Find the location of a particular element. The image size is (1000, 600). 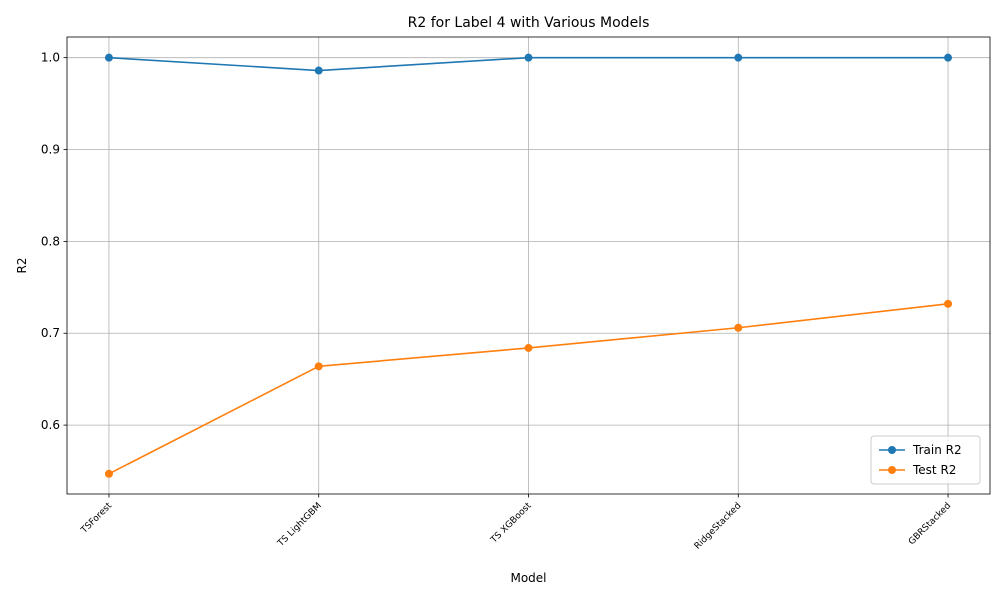

legend-test-label: Test R2 is located at coordinates (934, 470).